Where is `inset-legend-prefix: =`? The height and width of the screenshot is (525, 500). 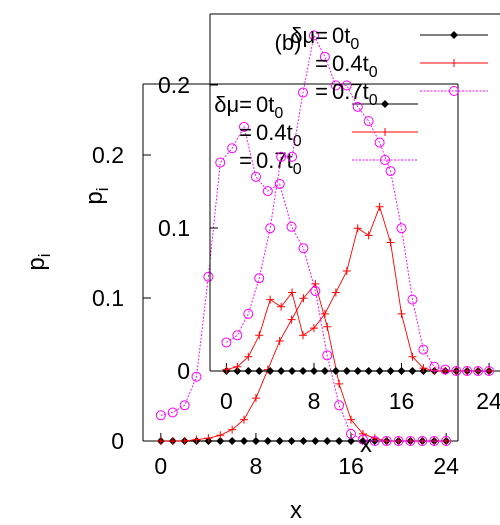 inset-legend-prefix: = is located at coordinates (321, 63).